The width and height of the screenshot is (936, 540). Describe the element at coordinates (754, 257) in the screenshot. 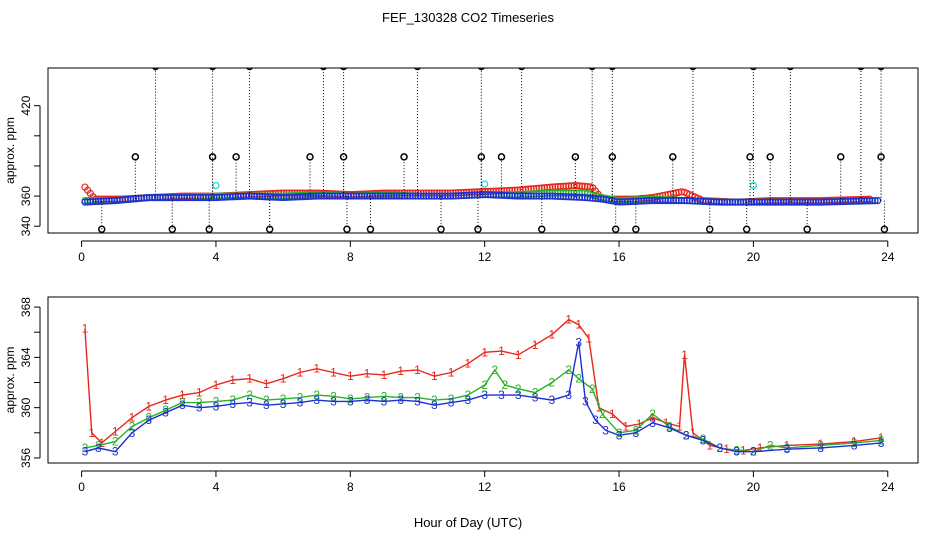

I see `x-tick-label: 20` at that location.